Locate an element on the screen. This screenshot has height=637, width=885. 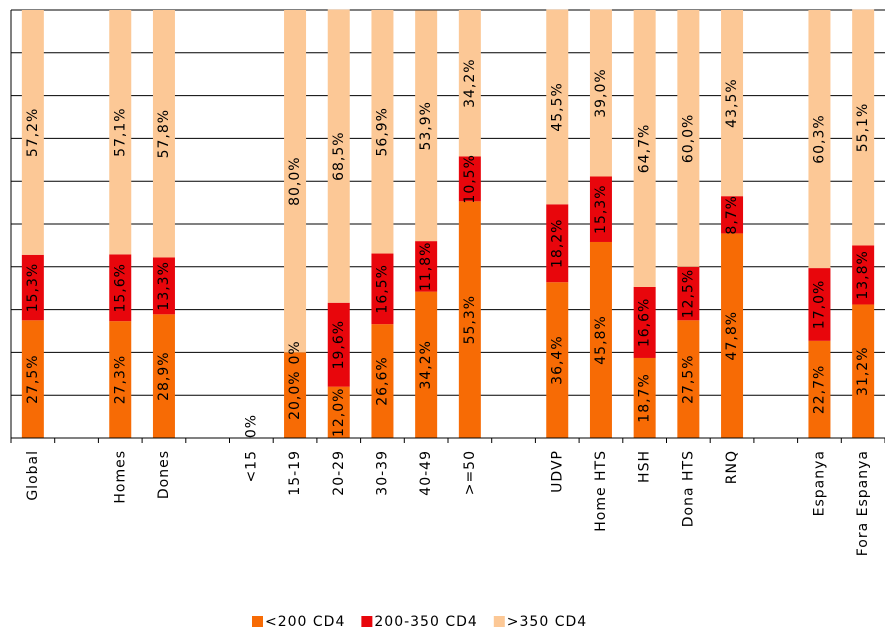
value-label: 45,8% is located at coordinates (601, 339).